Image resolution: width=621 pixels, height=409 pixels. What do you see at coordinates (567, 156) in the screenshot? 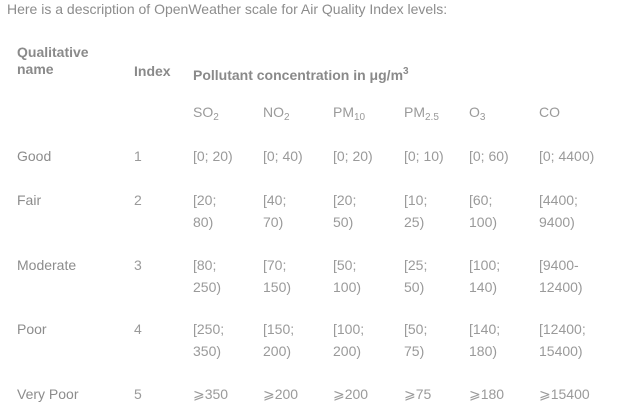
I see `concentration-line: [0; 4400)` at bounding box center [567, 156].